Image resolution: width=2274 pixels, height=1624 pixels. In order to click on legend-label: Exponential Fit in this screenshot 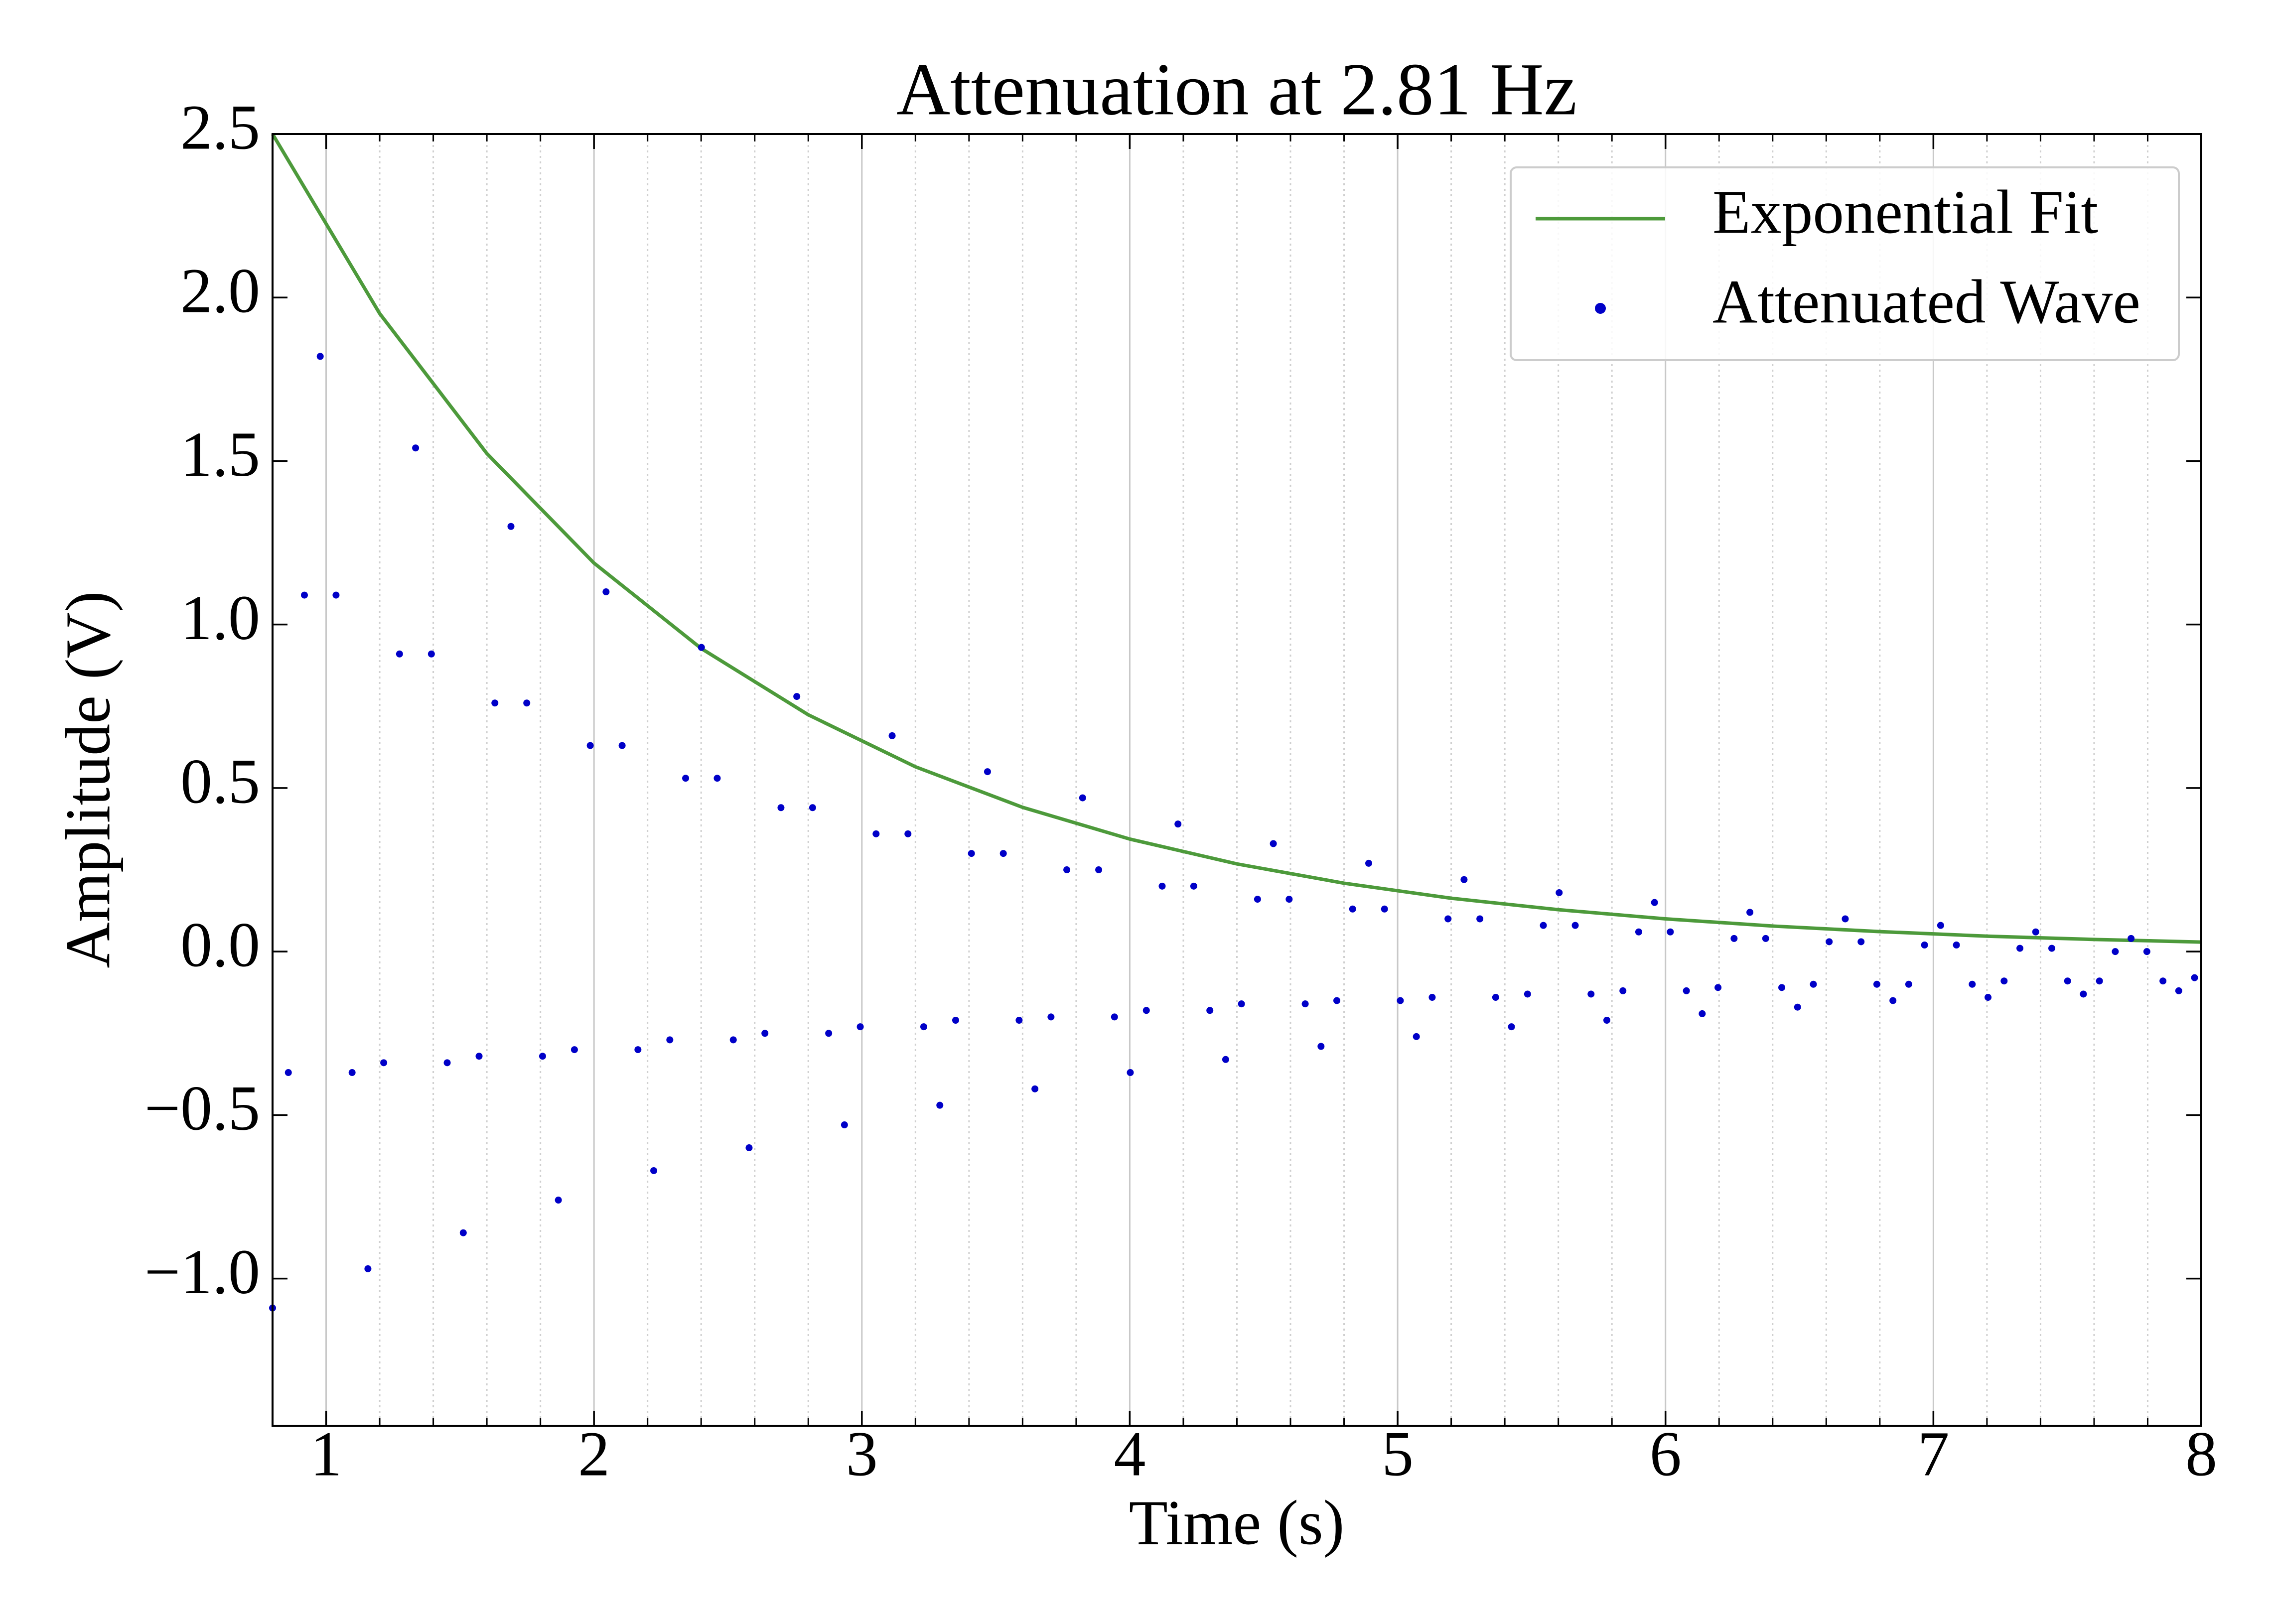, I will do `click(1905, 213)`.